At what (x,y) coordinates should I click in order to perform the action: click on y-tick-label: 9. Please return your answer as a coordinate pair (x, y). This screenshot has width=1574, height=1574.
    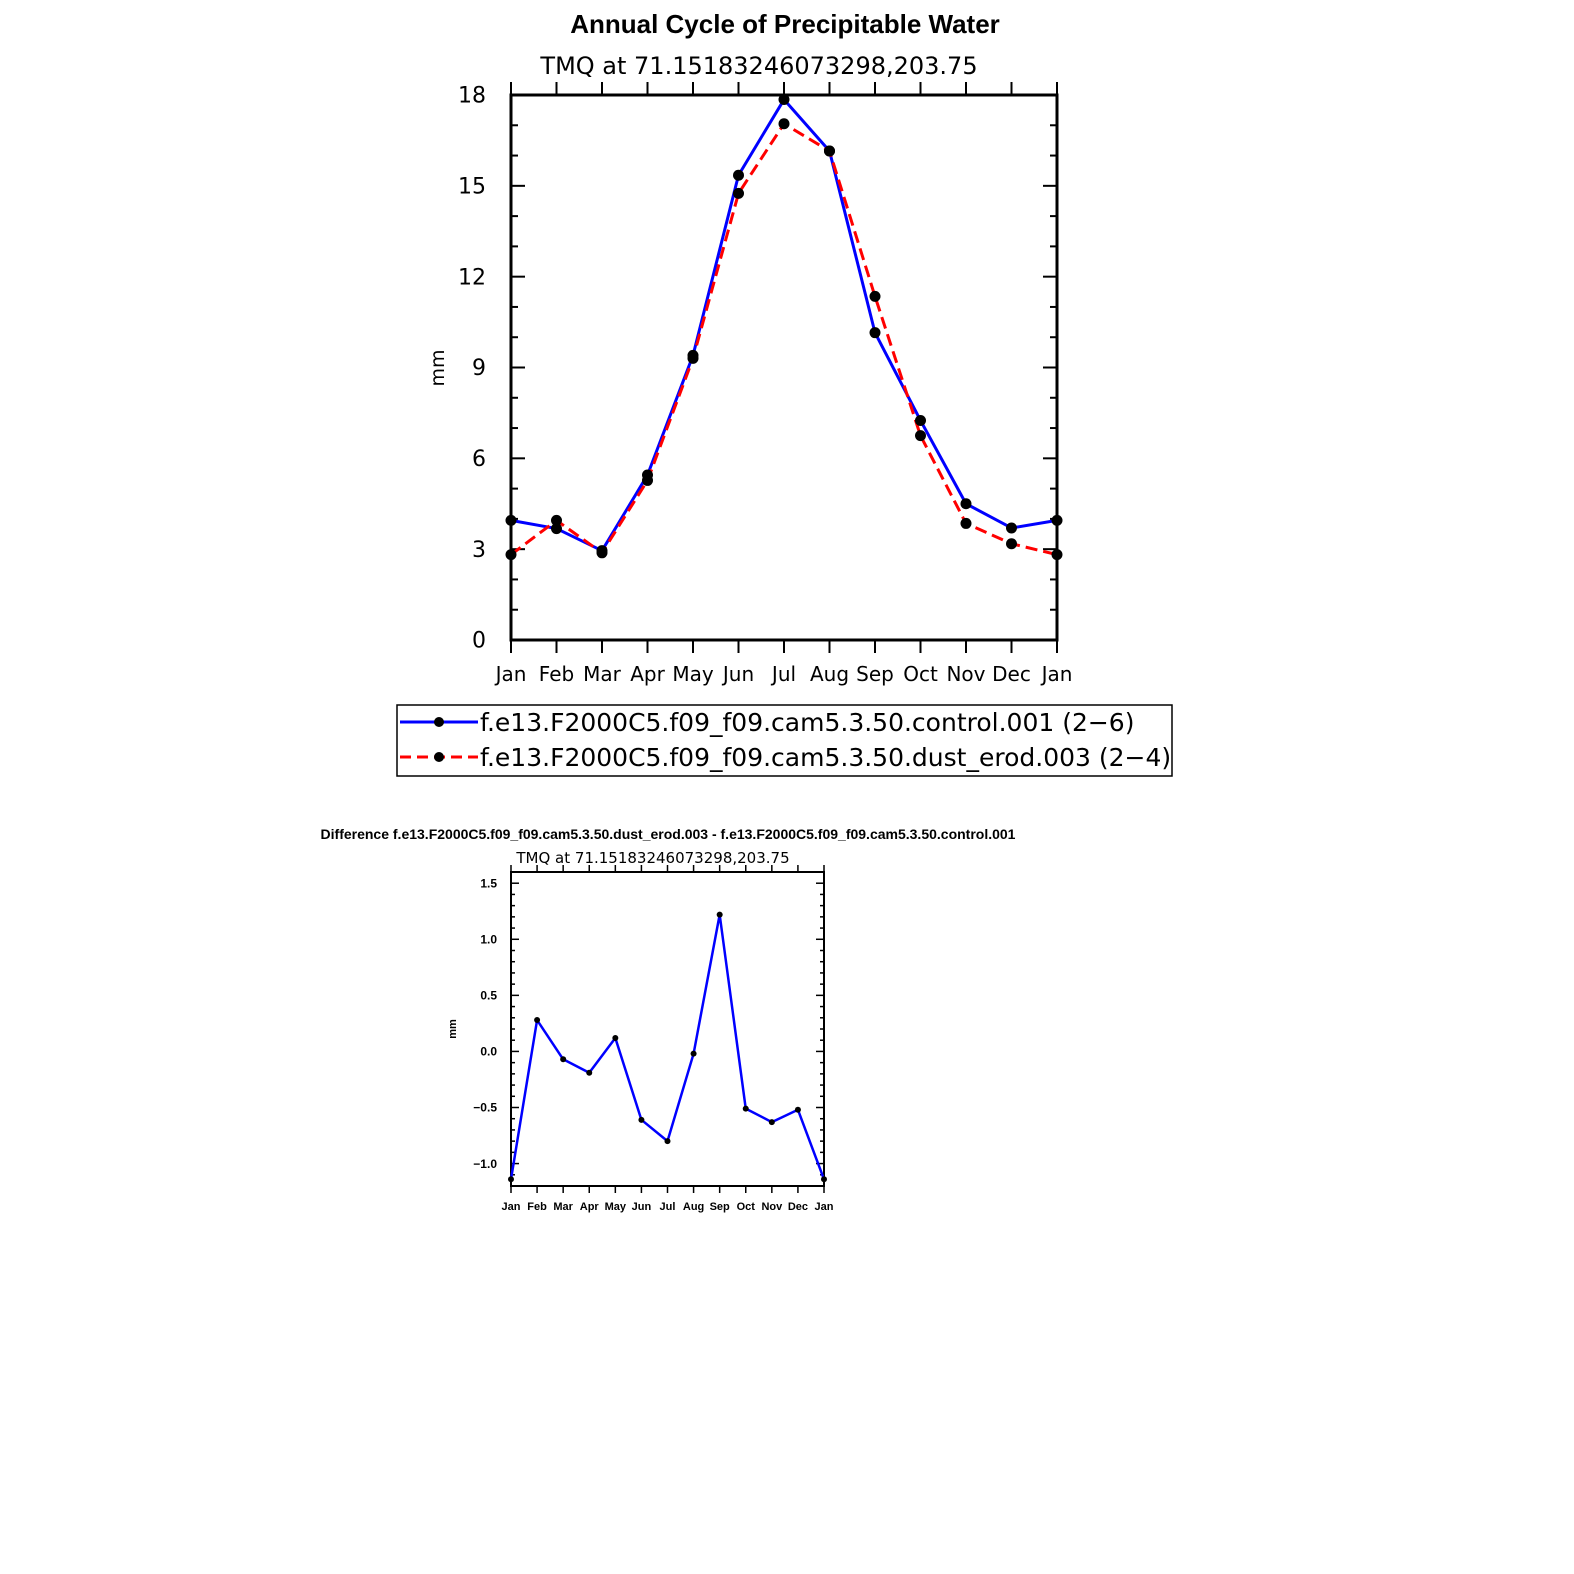
    Looking at the image, I should click on (479, 368).